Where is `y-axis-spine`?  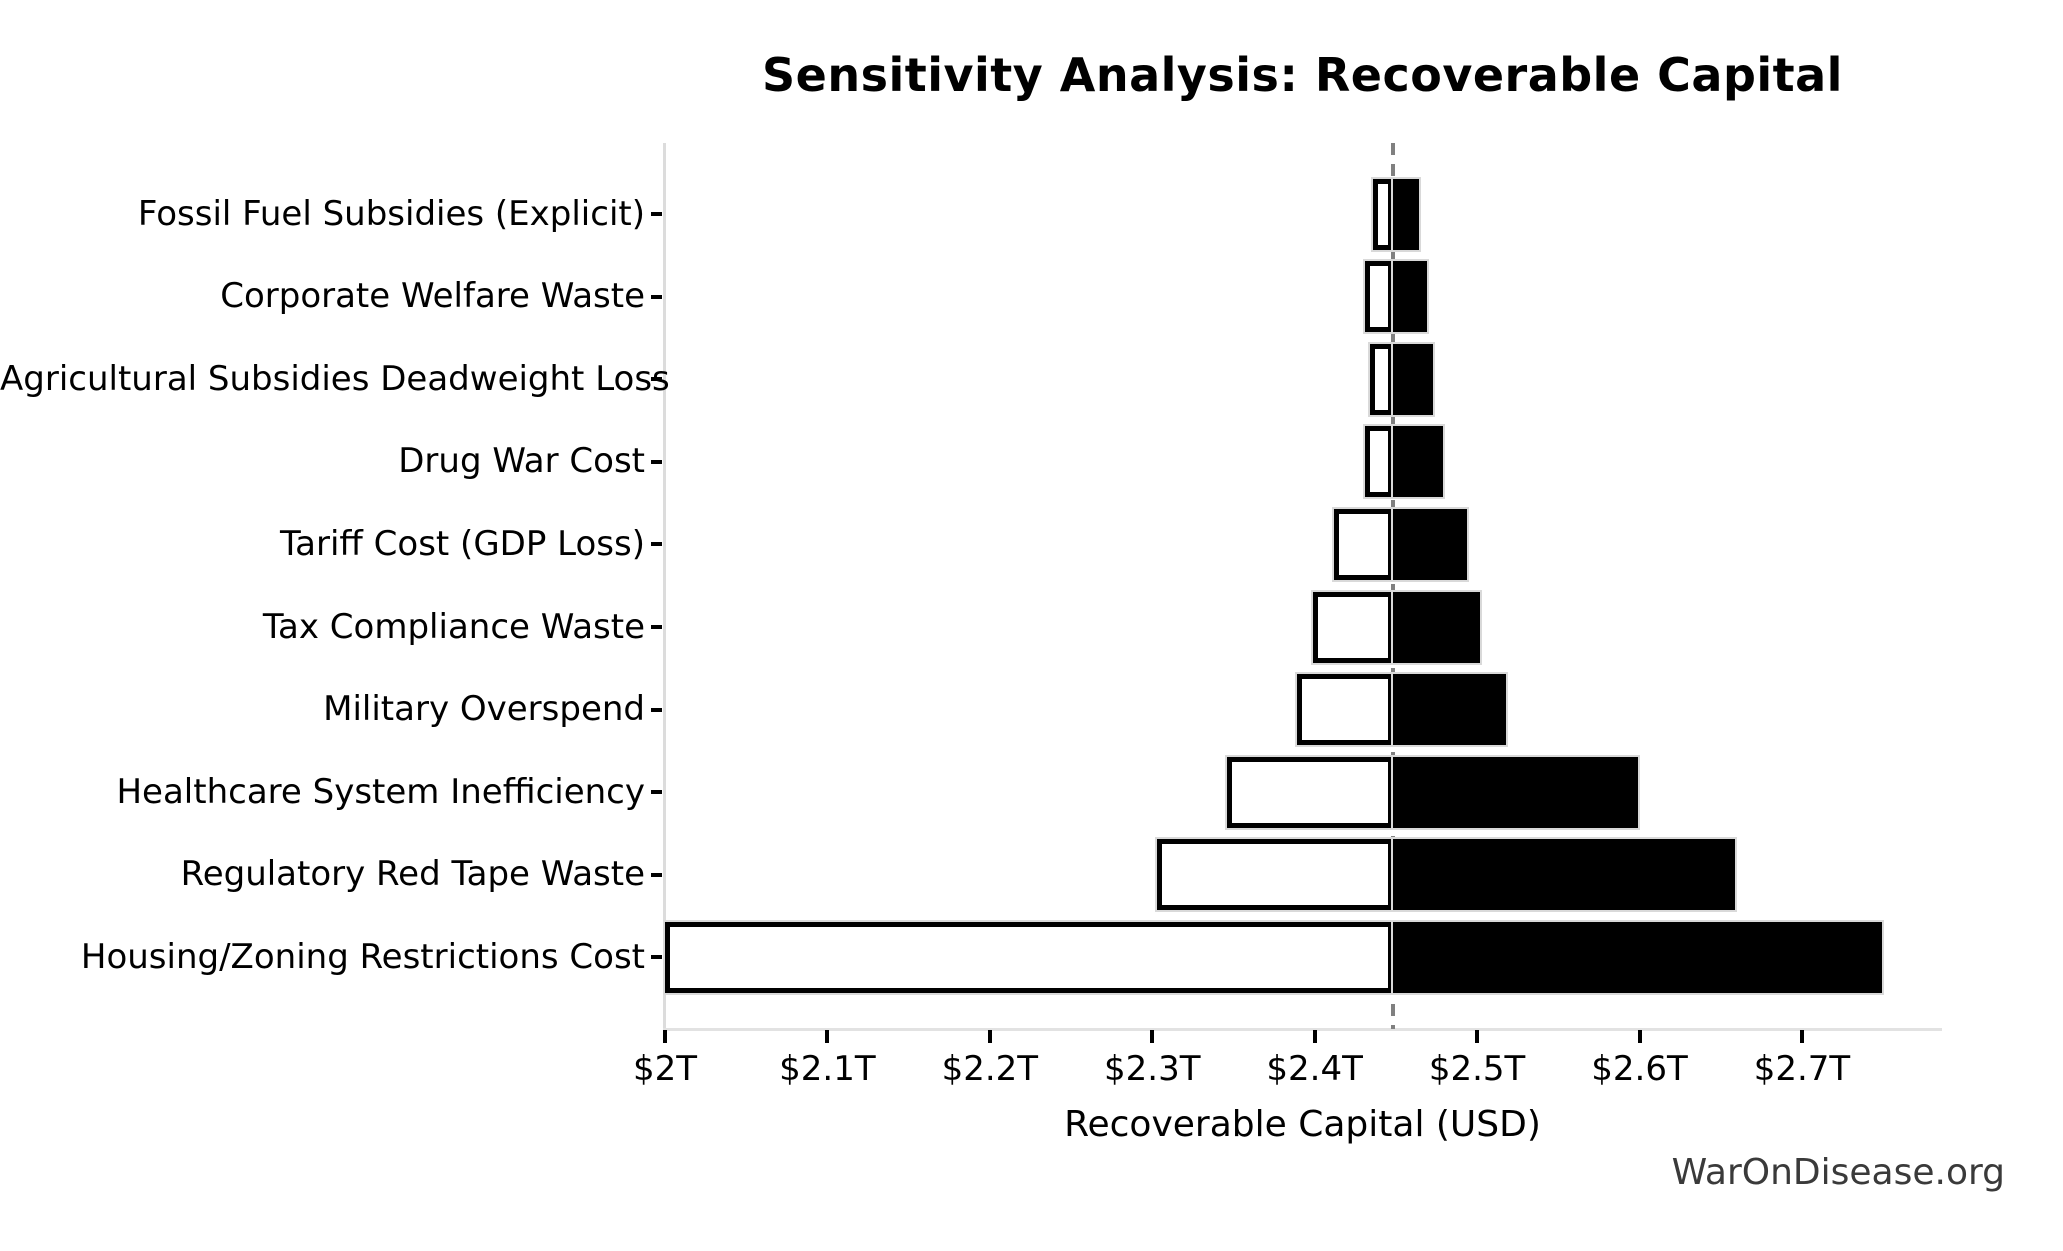
y-axis-spine is located at coordinates (664, 587).